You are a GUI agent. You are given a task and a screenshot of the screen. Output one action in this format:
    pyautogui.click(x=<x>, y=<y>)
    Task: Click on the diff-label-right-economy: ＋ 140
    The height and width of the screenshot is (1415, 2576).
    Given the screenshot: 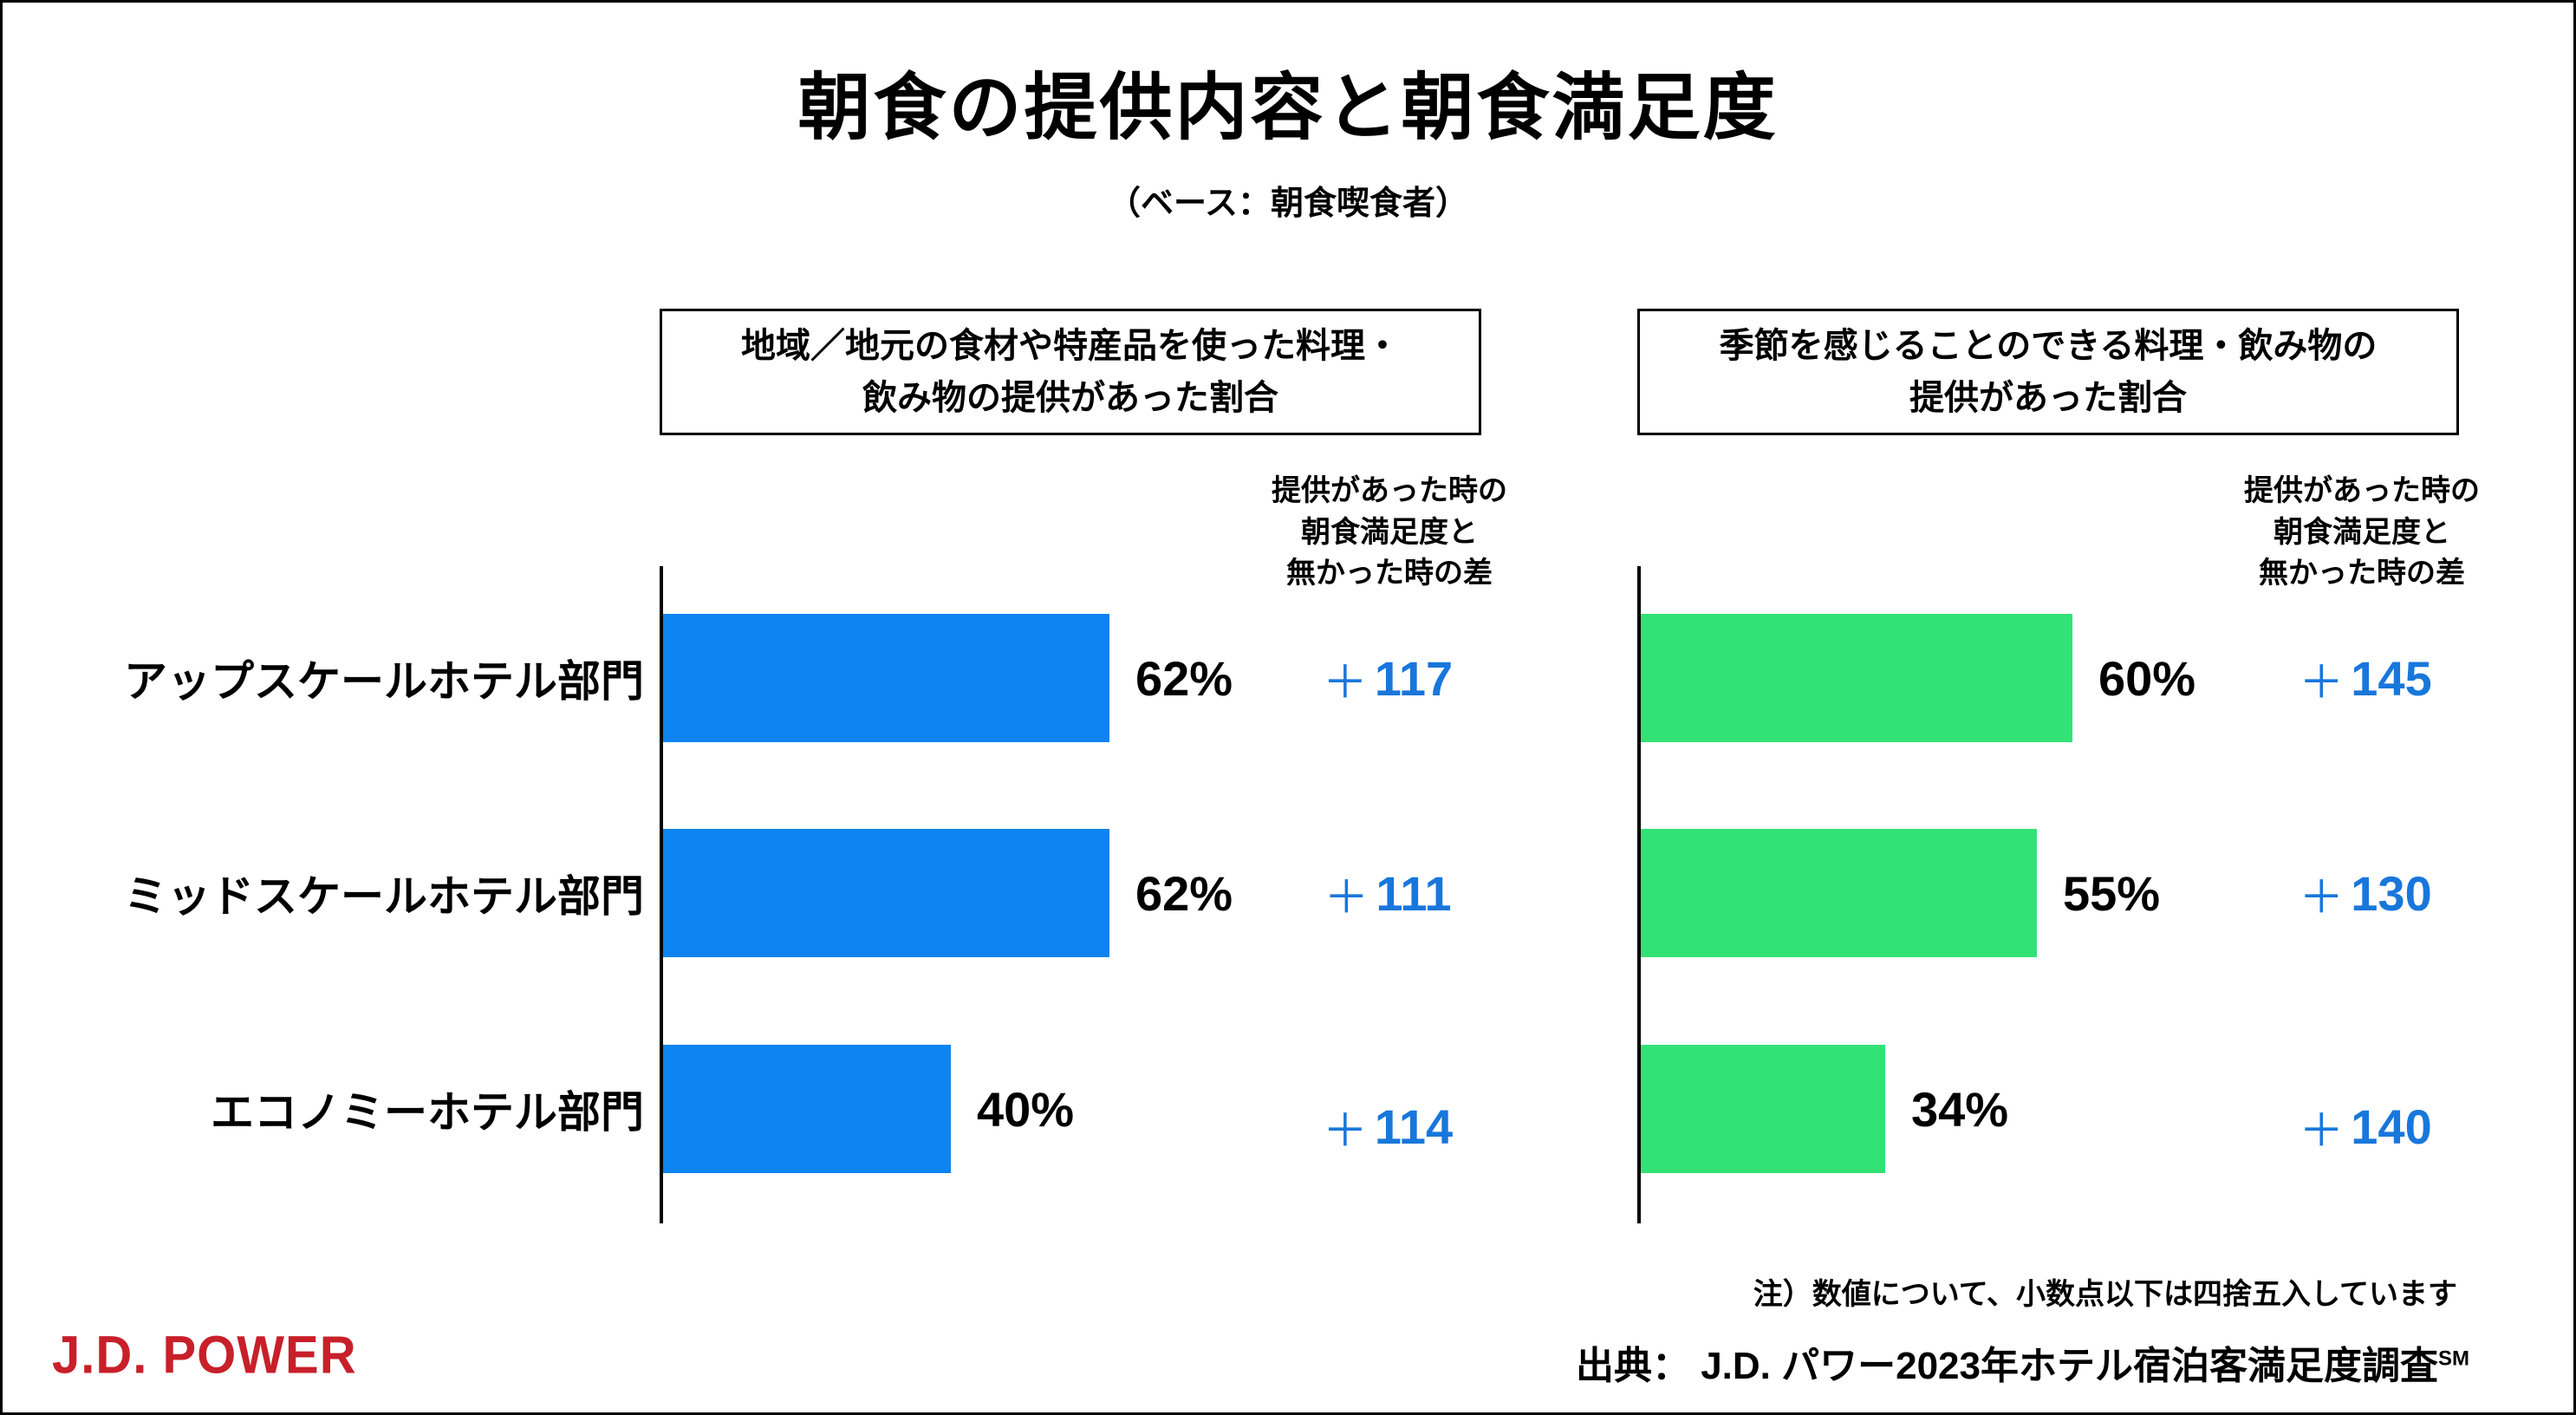 What is the action you would take?
    pyautogui.click(x=2365, y=1126)
    